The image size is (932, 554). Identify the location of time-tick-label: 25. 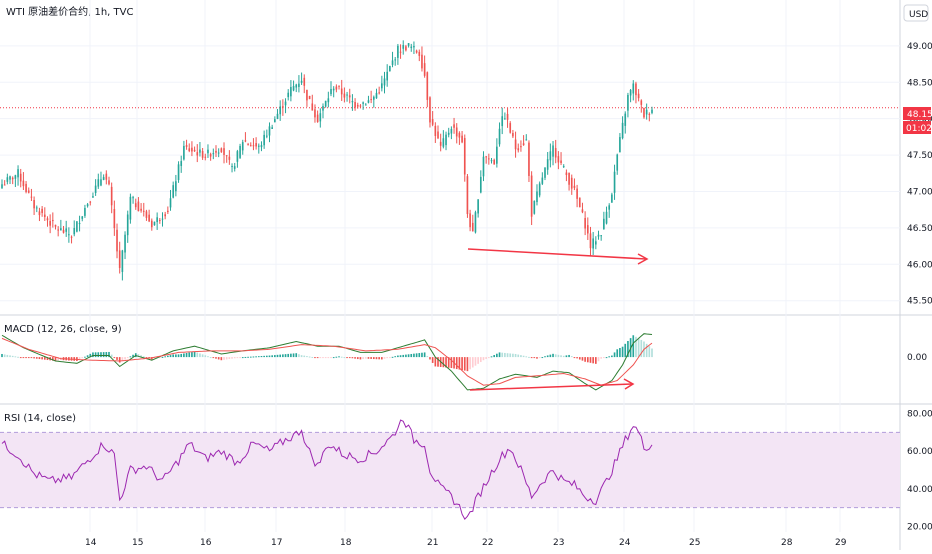
(694, 543).